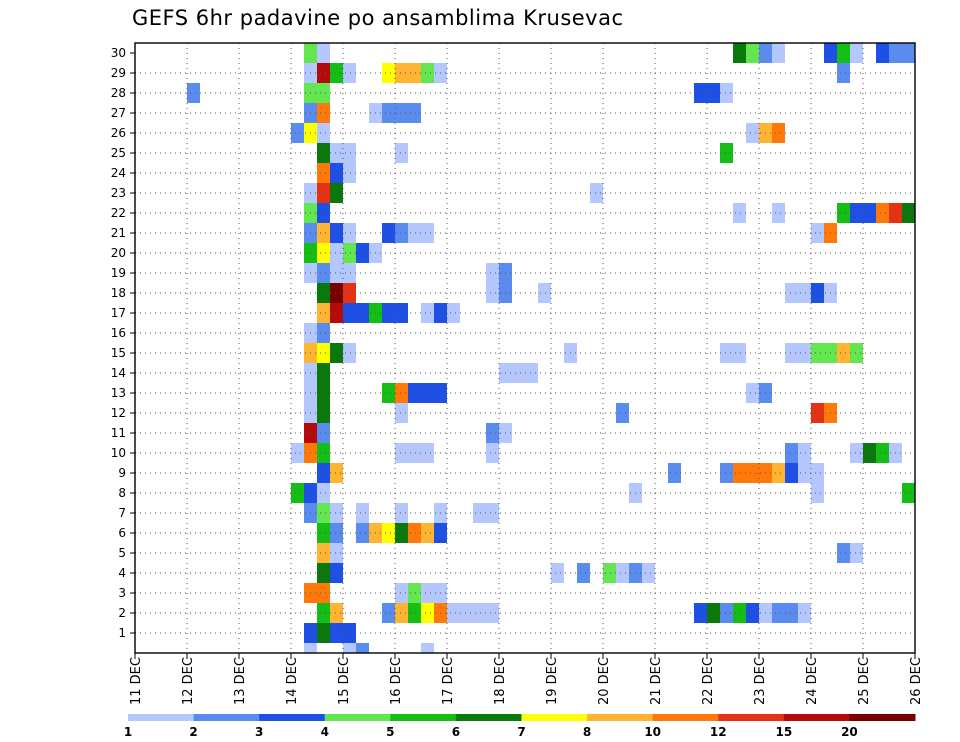  What do you see at coordinates (118, 293) in the screenshot?
I see `y-tick-label: 18` at bounding box center [118, 293].